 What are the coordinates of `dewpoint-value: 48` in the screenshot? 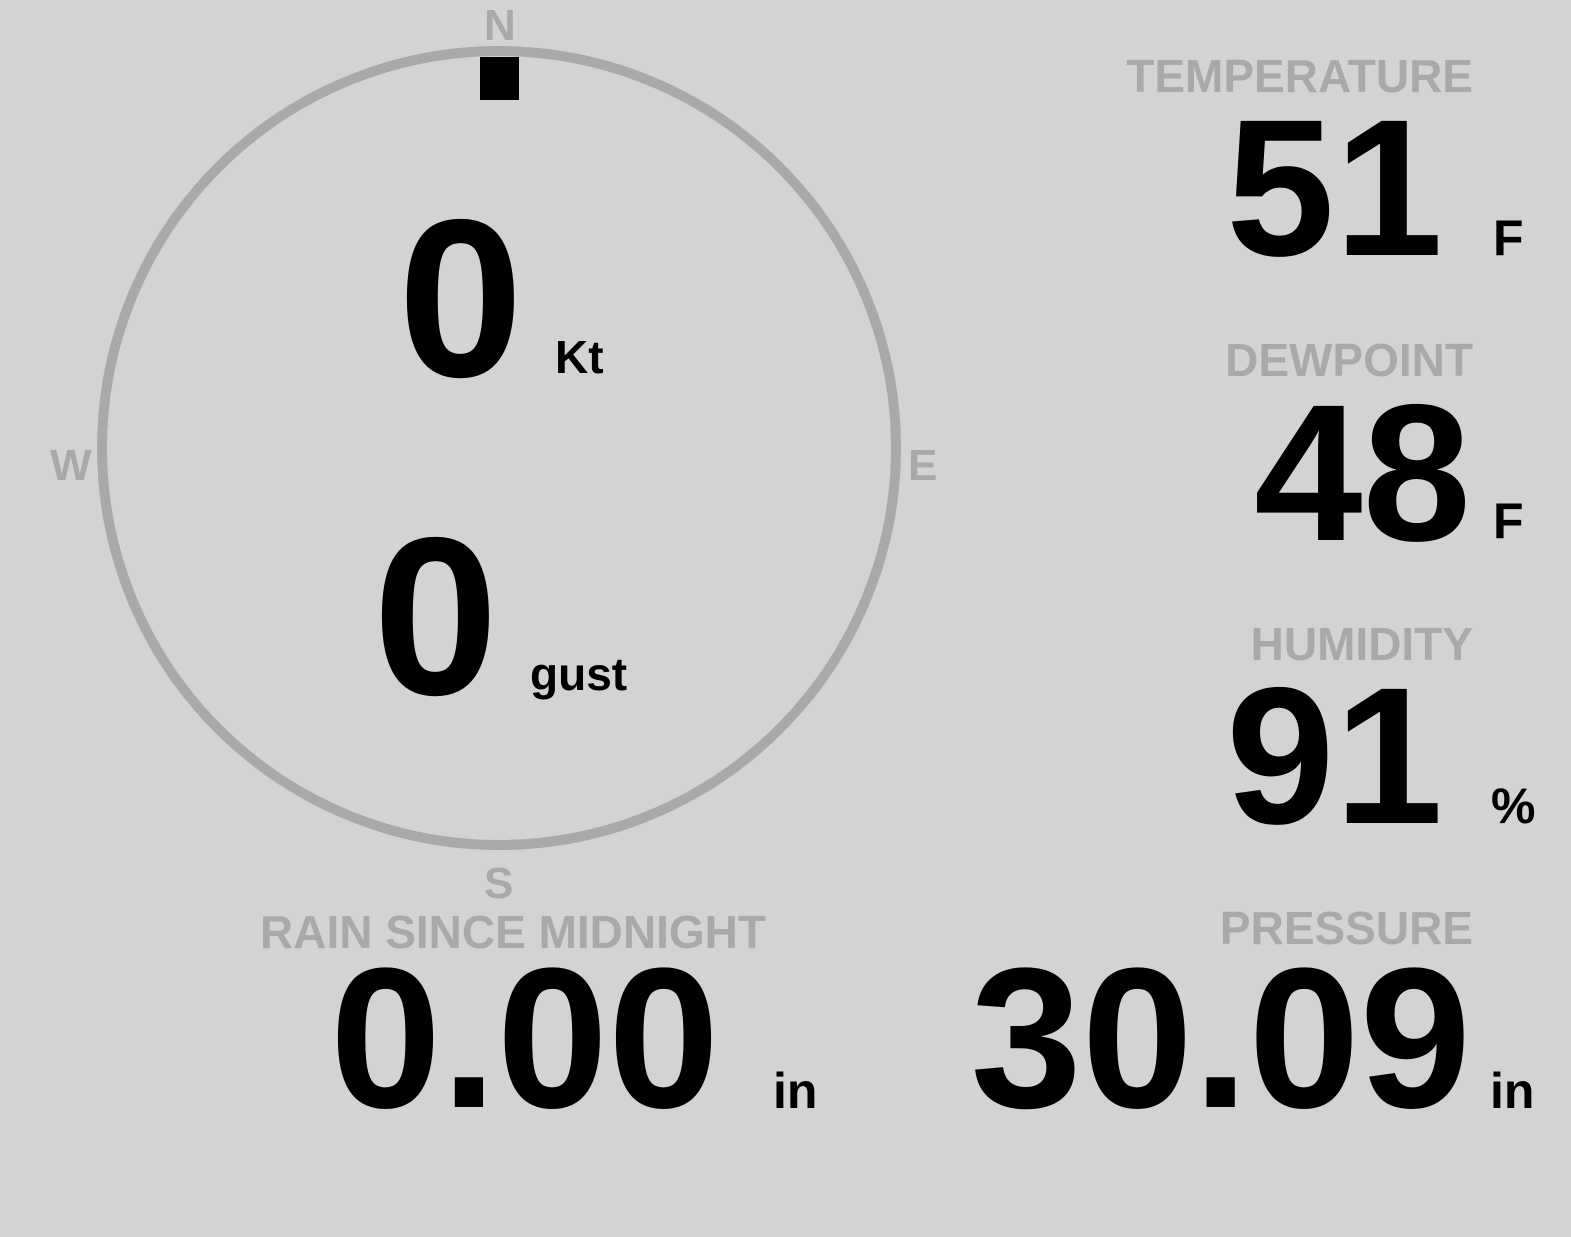 It's located at (1362, 473).